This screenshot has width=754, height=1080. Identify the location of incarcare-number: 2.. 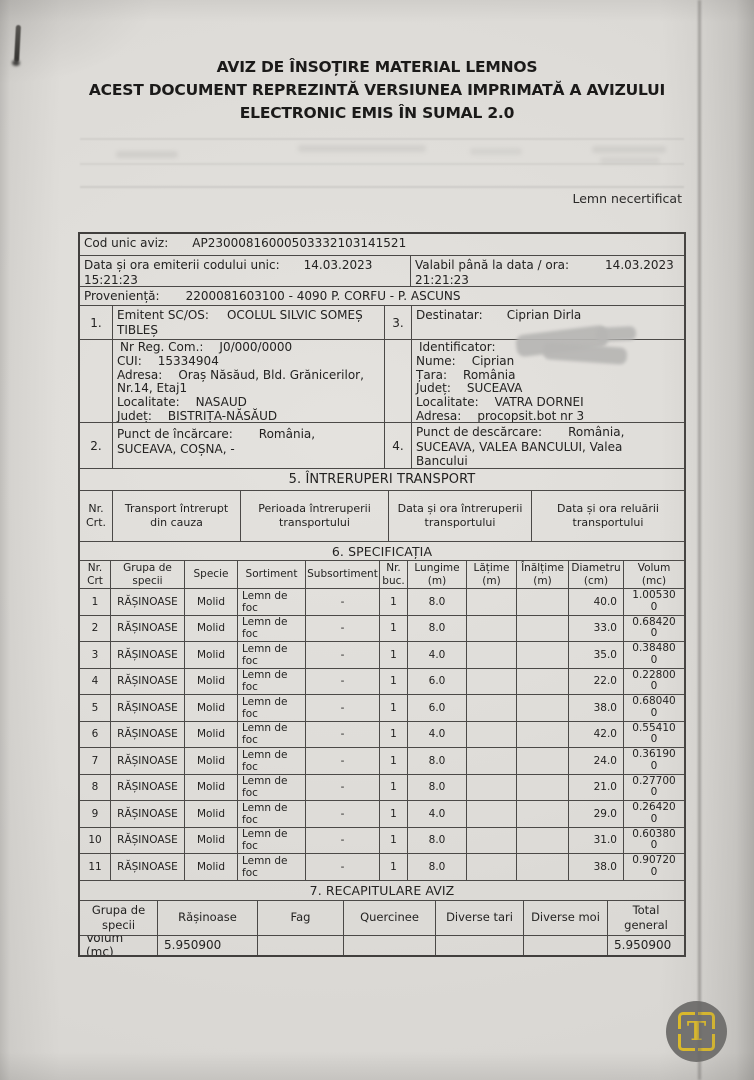
(96, 445).